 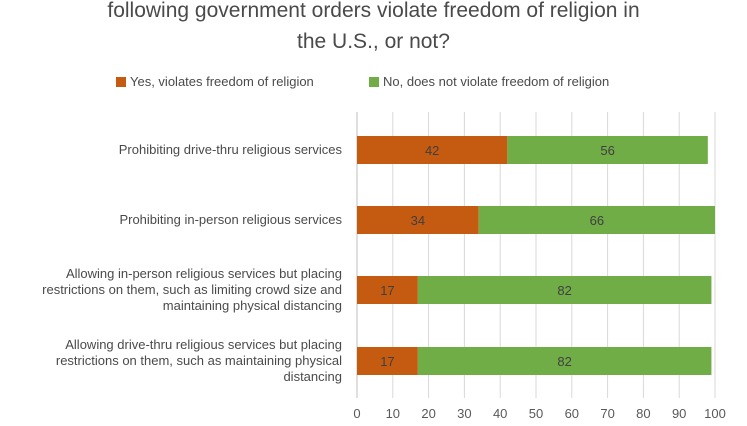 I want to click on x-tick-label-50: 50, so click(x=536, y=413).